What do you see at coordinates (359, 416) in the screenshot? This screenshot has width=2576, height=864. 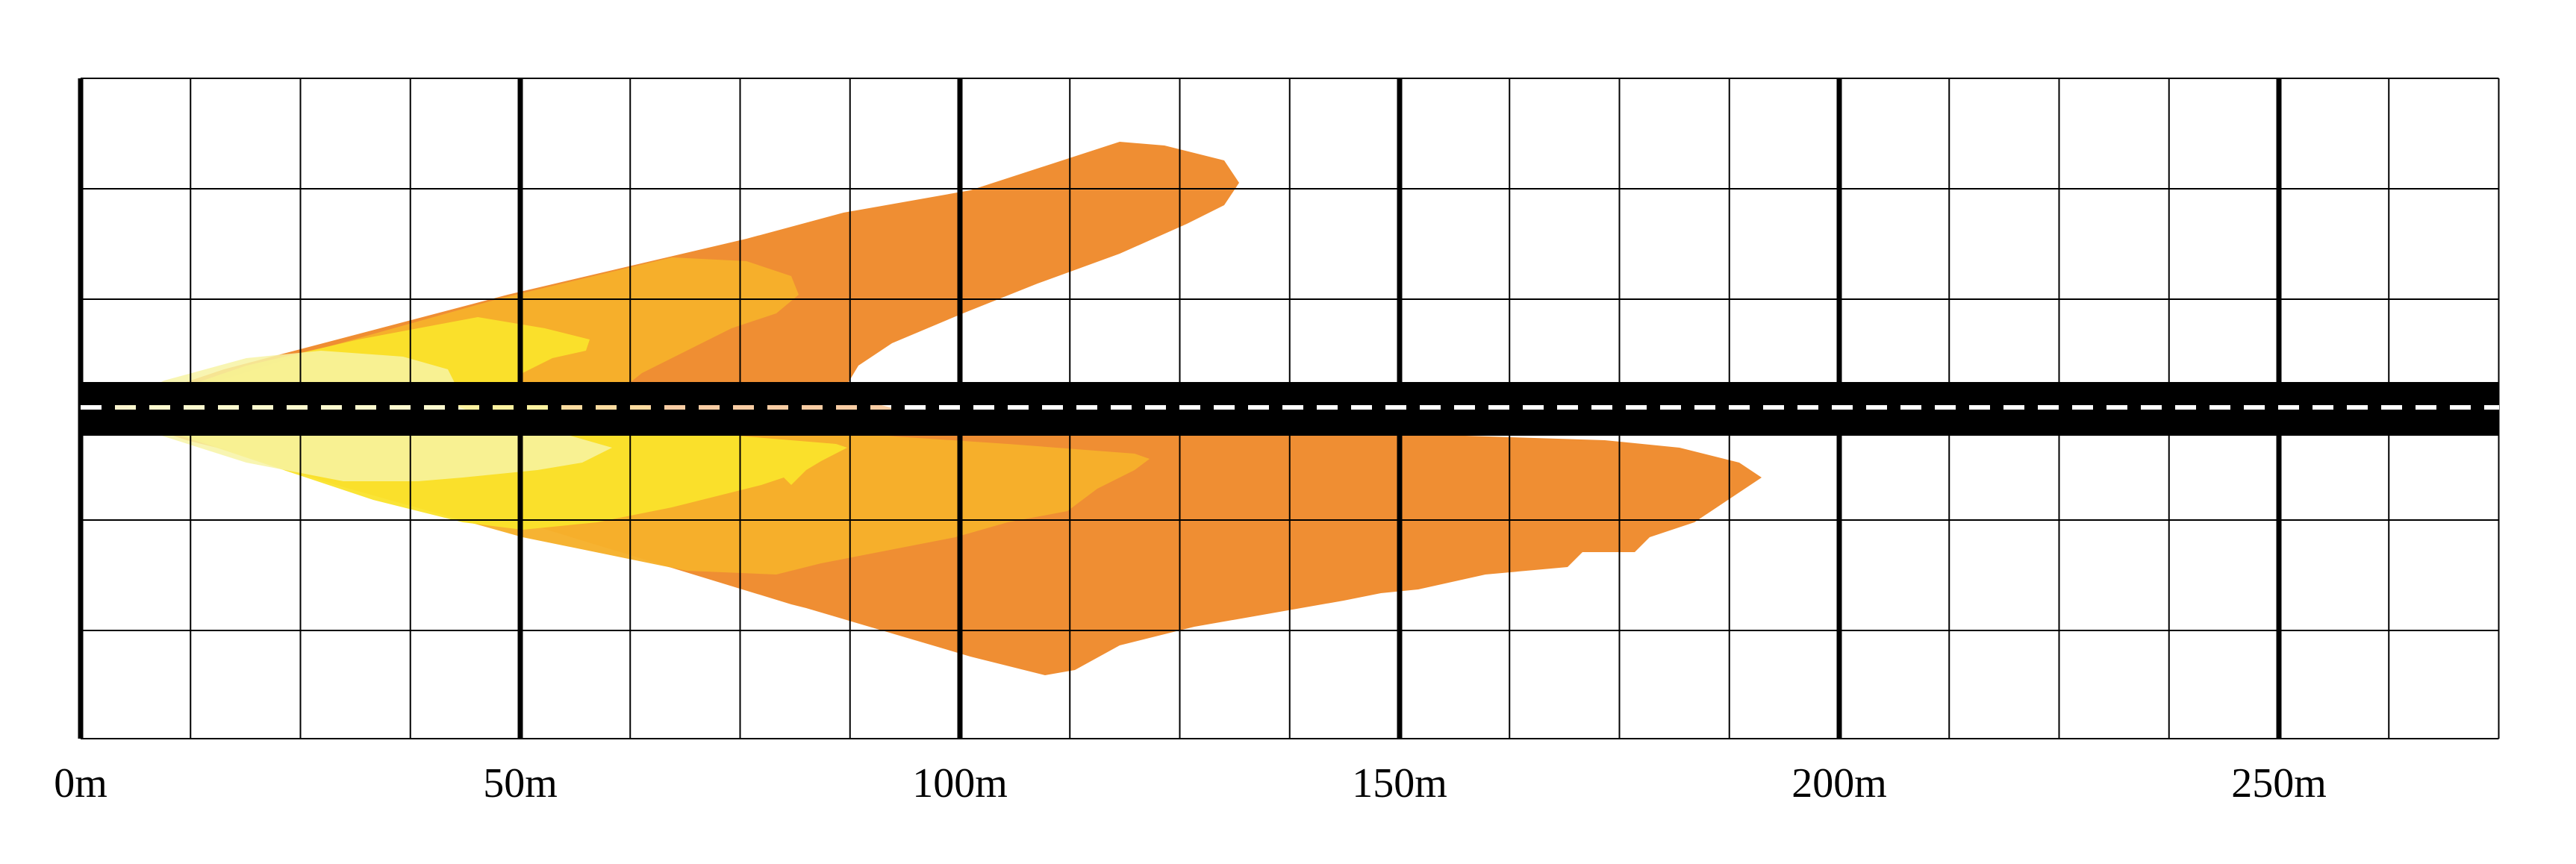 I see `zone-core` at bounding box center [359, 416].